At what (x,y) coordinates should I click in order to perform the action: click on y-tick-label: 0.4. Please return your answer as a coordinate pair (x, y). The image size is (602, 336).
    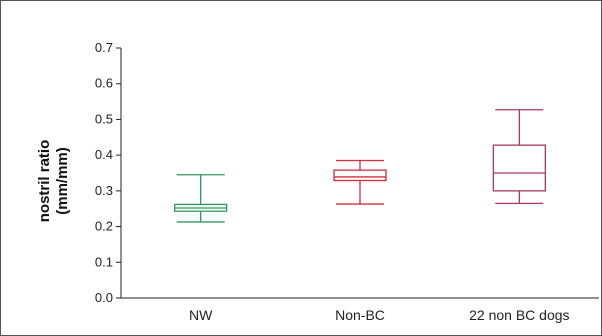
    Looking at the image, I should click on (104, 154).